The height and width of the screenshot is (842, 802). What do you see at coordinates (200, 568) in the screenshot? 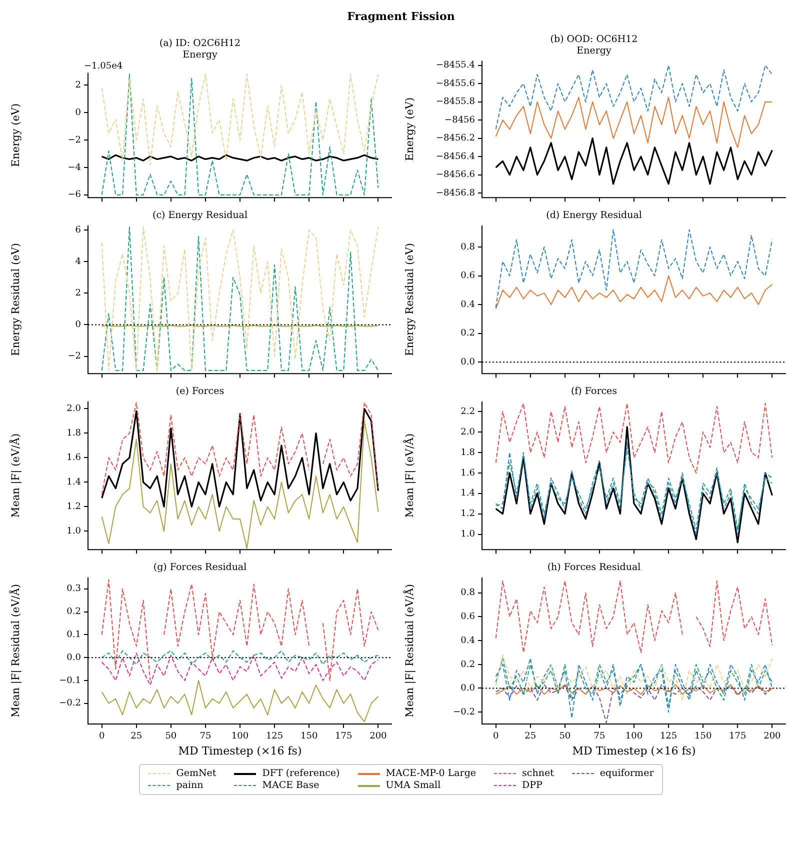
I see `chart-title: (g) Forces Residual` at bounding box center [200, 568].